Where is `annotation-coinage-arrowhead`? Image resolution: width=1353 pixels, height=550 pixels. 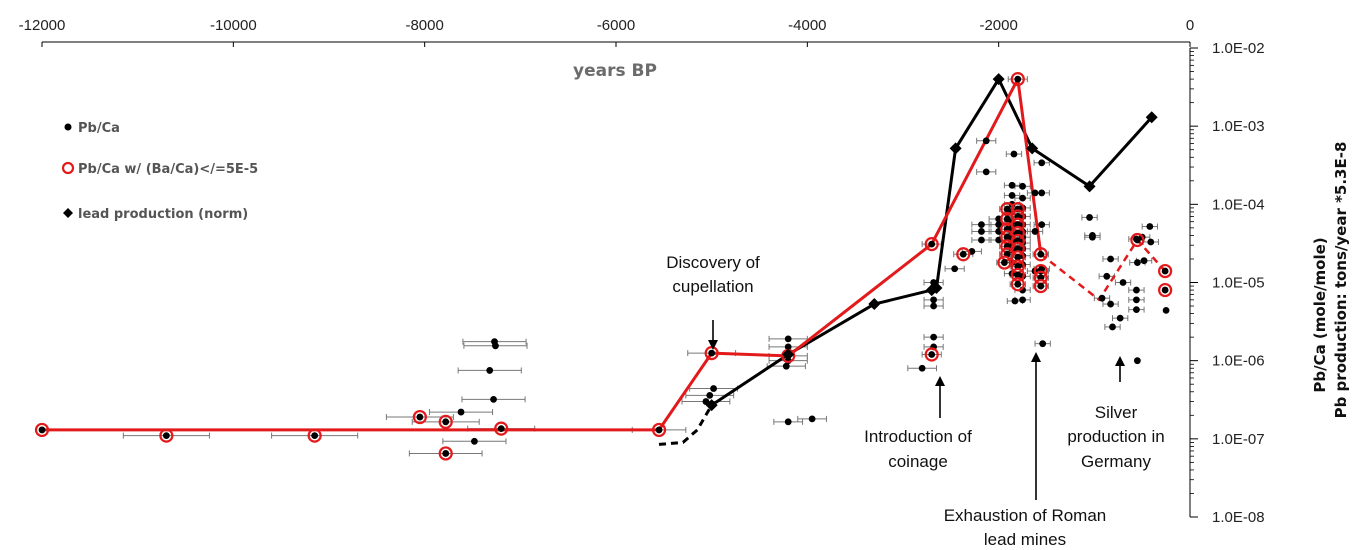 annotation-coinage-arrowhead is located at coordinates (940, 381).